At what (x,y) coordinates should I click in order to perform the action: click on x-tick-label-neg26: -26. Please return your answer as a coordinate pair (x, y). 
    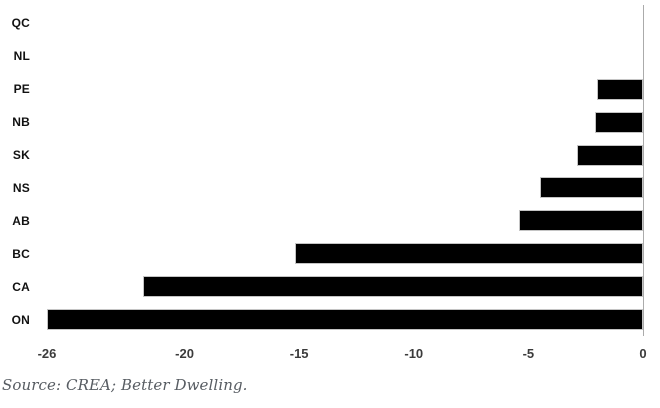
    Looking at the image, I should click on (47, 353).